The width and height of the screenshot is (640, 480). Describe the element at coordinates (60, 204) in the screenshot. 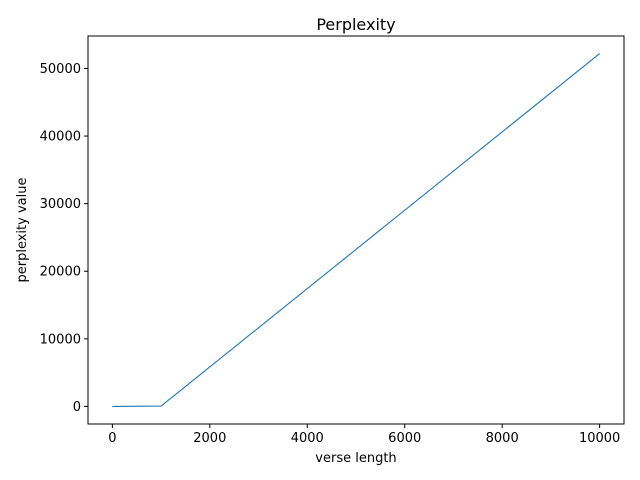

I see `y-tick-label: 30000` at that location.